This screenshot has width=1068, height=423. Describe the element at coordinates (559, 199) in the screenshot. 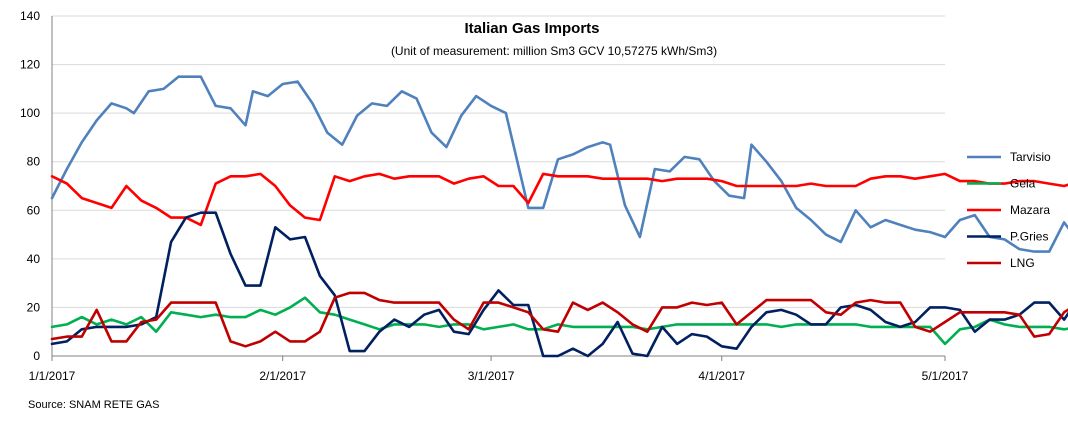

I see `series-line-mazara` at that location.